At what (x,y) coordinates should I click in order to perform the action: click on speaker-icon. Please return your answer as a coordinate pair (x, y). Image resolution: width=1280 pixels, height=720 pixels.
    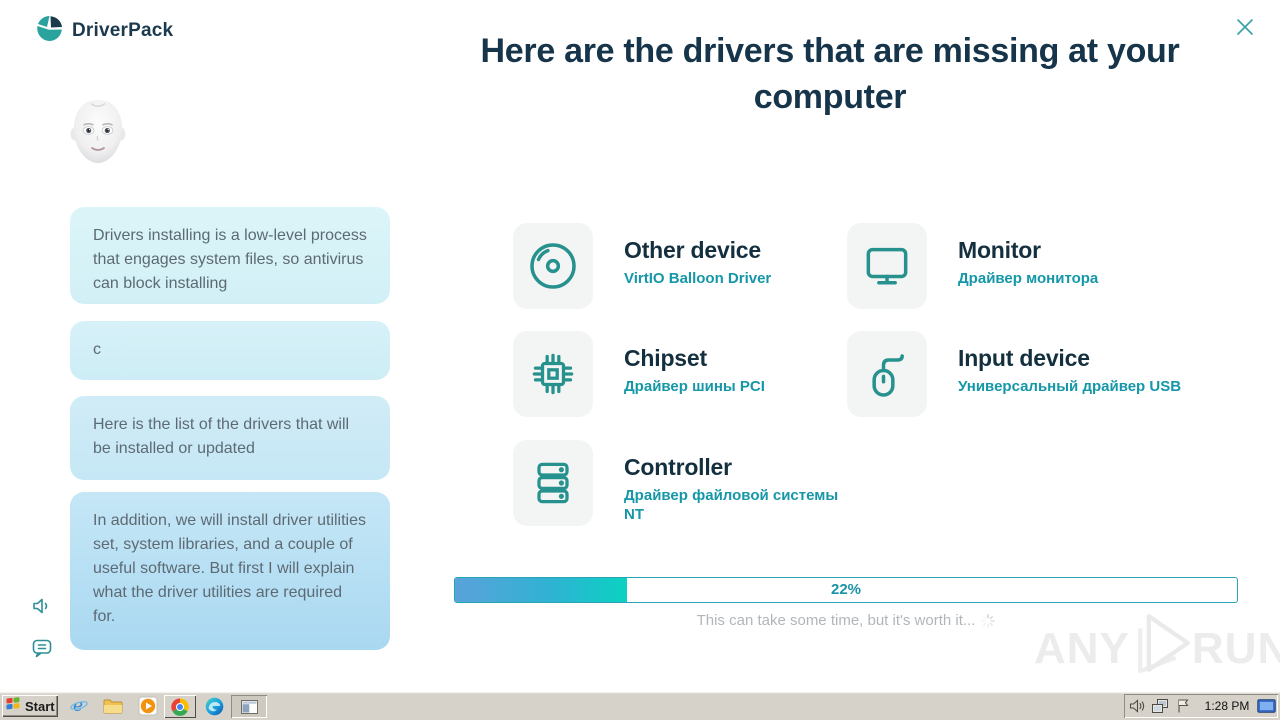
    Looking at the image, I should click on (42, 606).